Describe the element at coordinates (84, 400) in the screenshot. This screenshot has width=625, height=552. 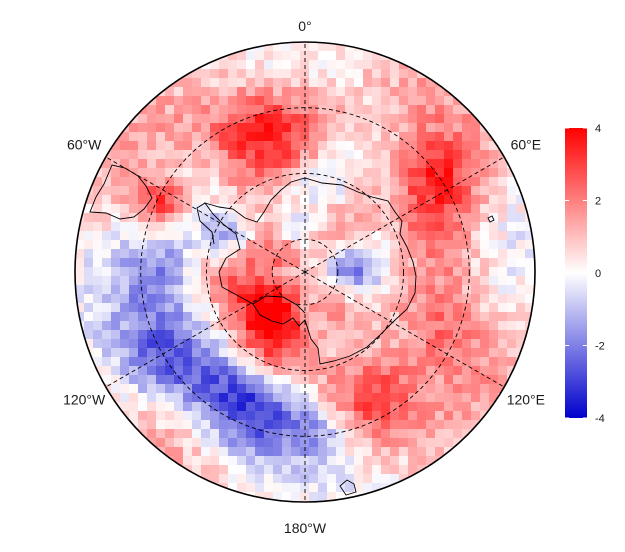
I see `meridian-label: 120°W` at that location.